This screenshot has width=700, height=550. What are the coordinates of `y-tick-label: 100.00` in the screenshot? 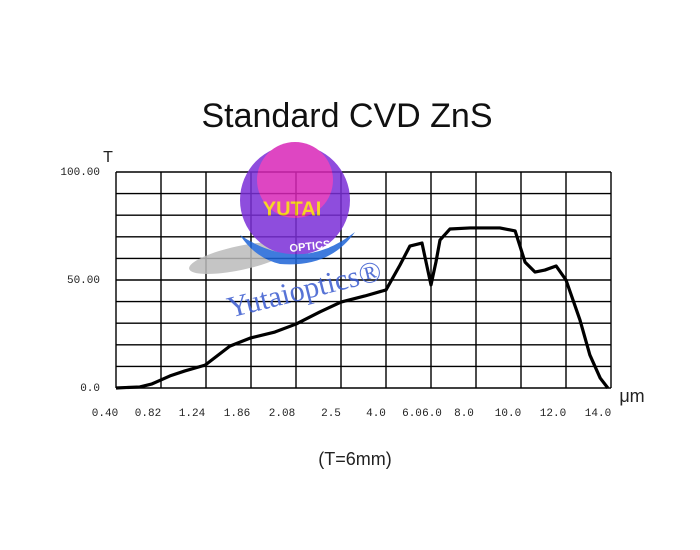 It's located at (80, 173).